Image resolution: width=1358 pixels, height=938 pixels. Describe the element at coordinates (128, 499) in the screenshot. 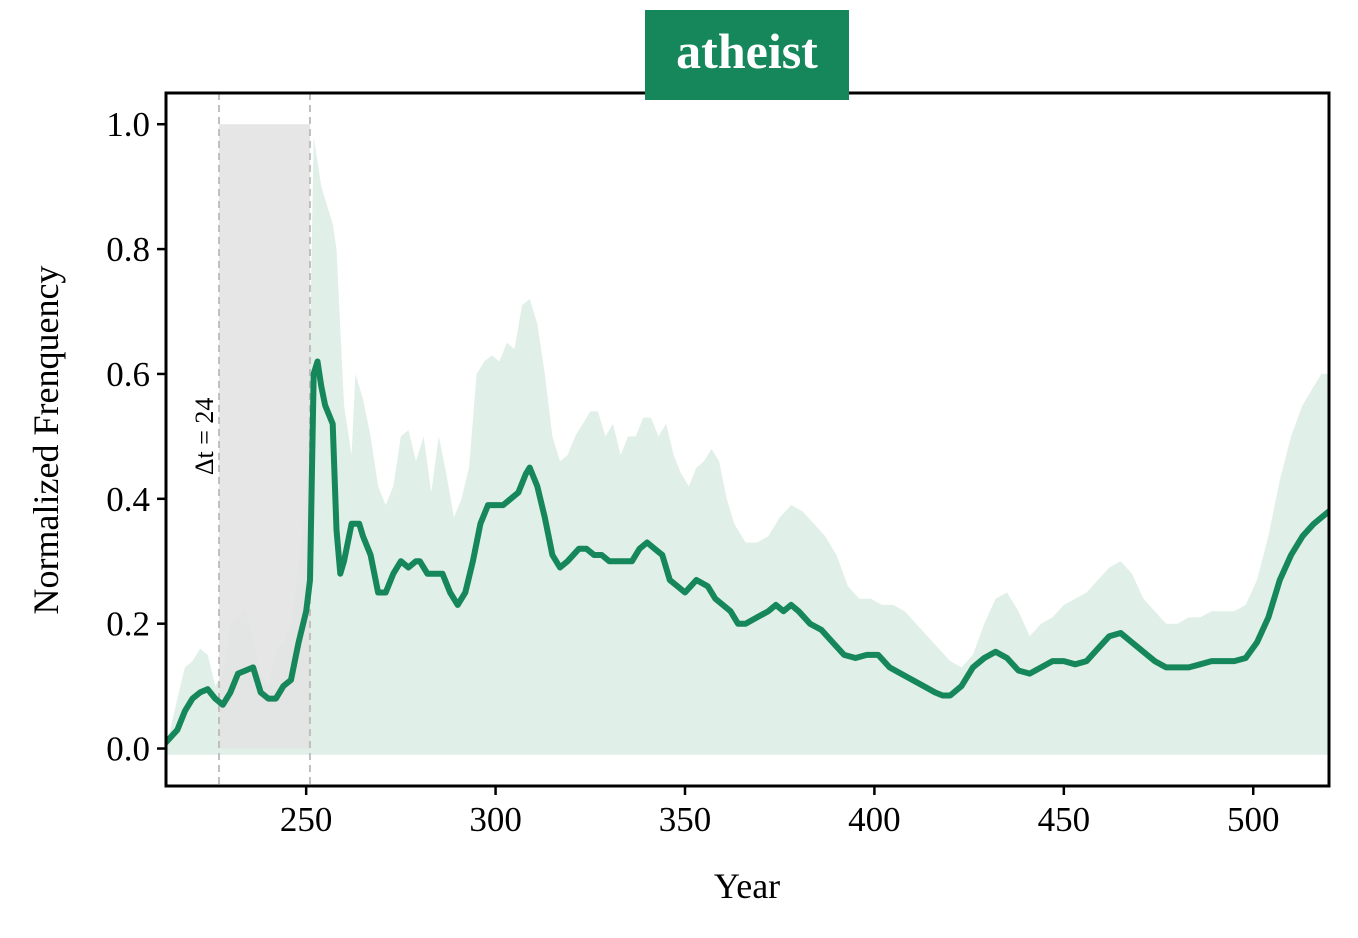

I see `y-tick-label: 0.4` at that location.